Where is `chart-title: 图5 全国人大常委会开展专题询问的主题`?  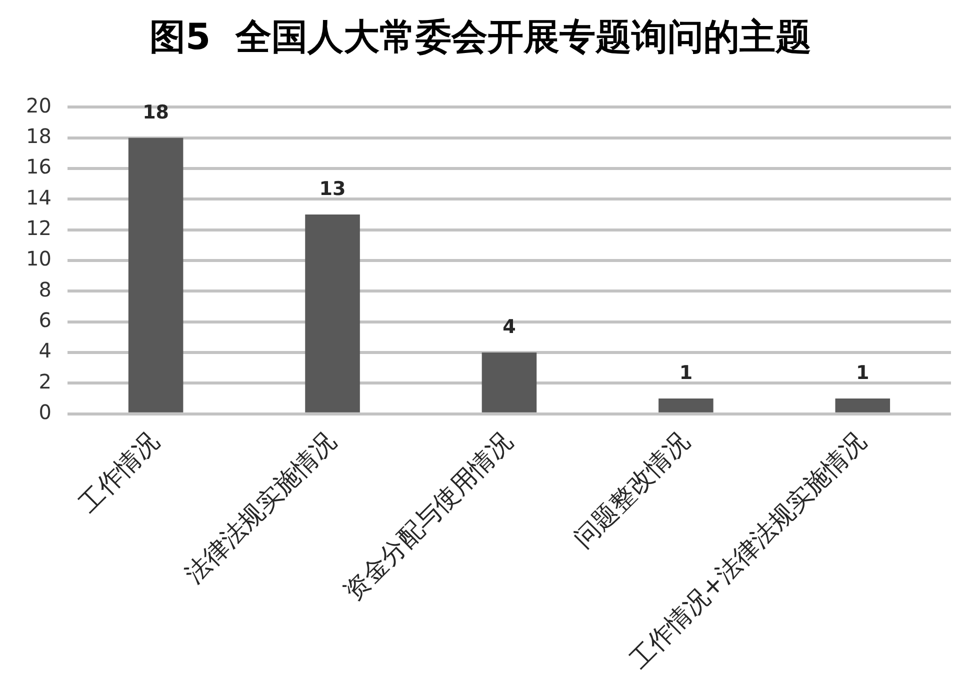 chart-title: 图5 全国人大常委会开展专题询问的主题 is located at coordinates (480, 37).